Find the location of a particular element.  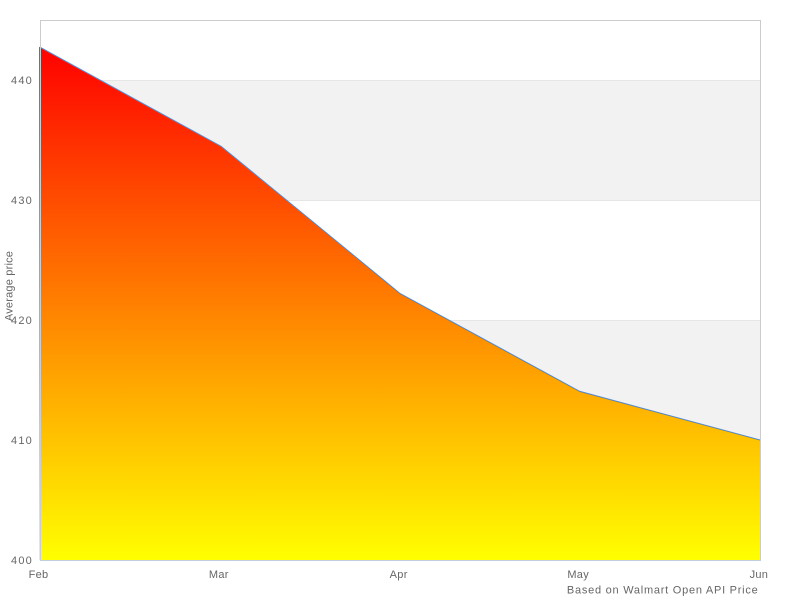

svg-text: 410 is located at coordinates (22, 441).